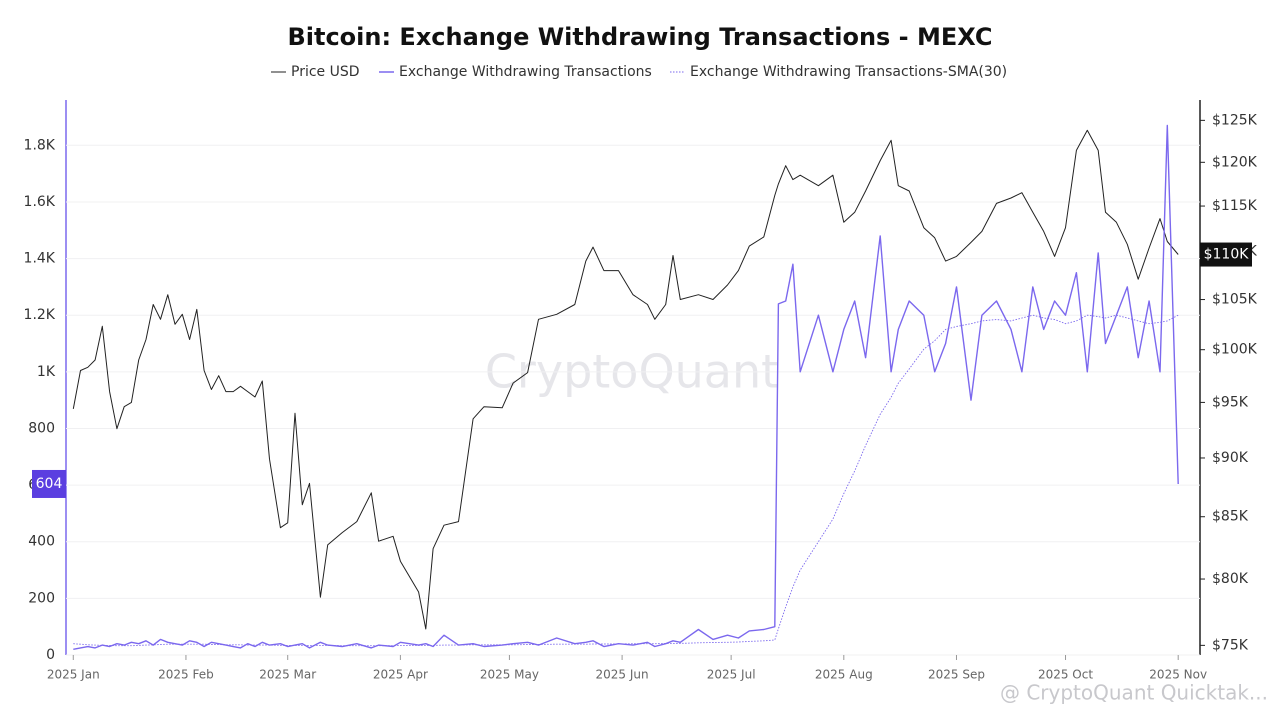 The width and height of the screenshot is (1280, 720). Describe the element at coordinates (287, 675) in the screenshot. I see `x-tick-label: 2025 Mar` at that location.